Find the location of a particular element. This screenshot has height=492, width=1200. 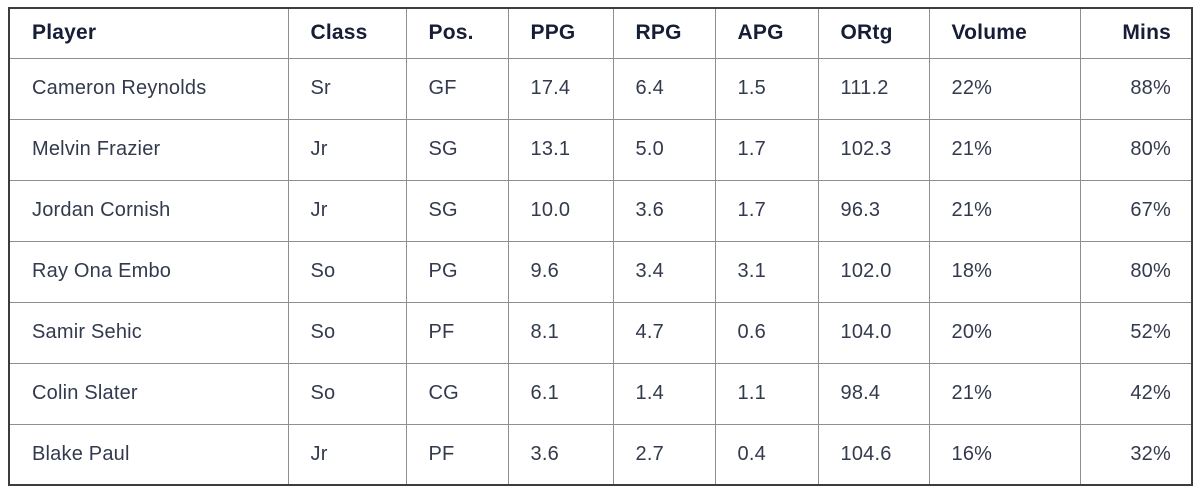

cell-pos: PG is located at coordinates (457, 271).